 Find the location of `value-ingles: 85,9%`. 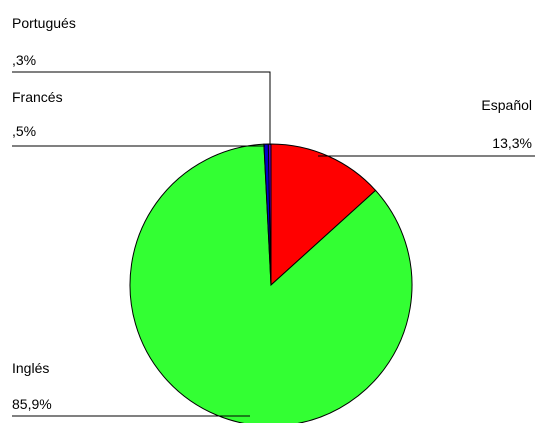

value-ingles: 85,9% is located at coordinates (32, 404).